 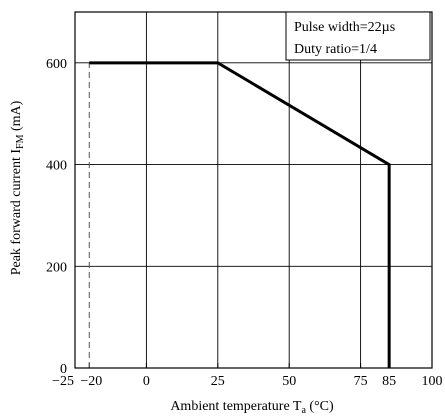 I want to click on y-tick-label: 400, so click(x=56, y=166).